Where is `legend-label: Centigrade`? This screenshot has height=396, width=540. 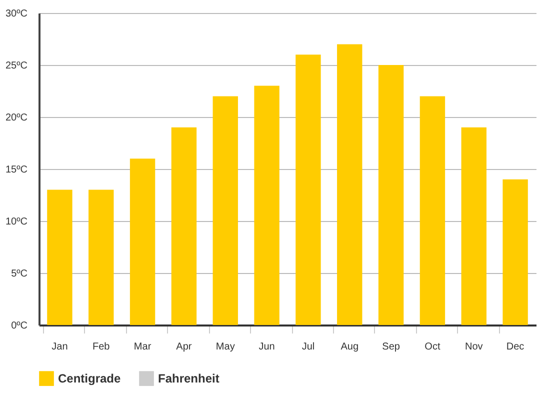 legend-label: Centigrade is located at coordinates (90, 379).